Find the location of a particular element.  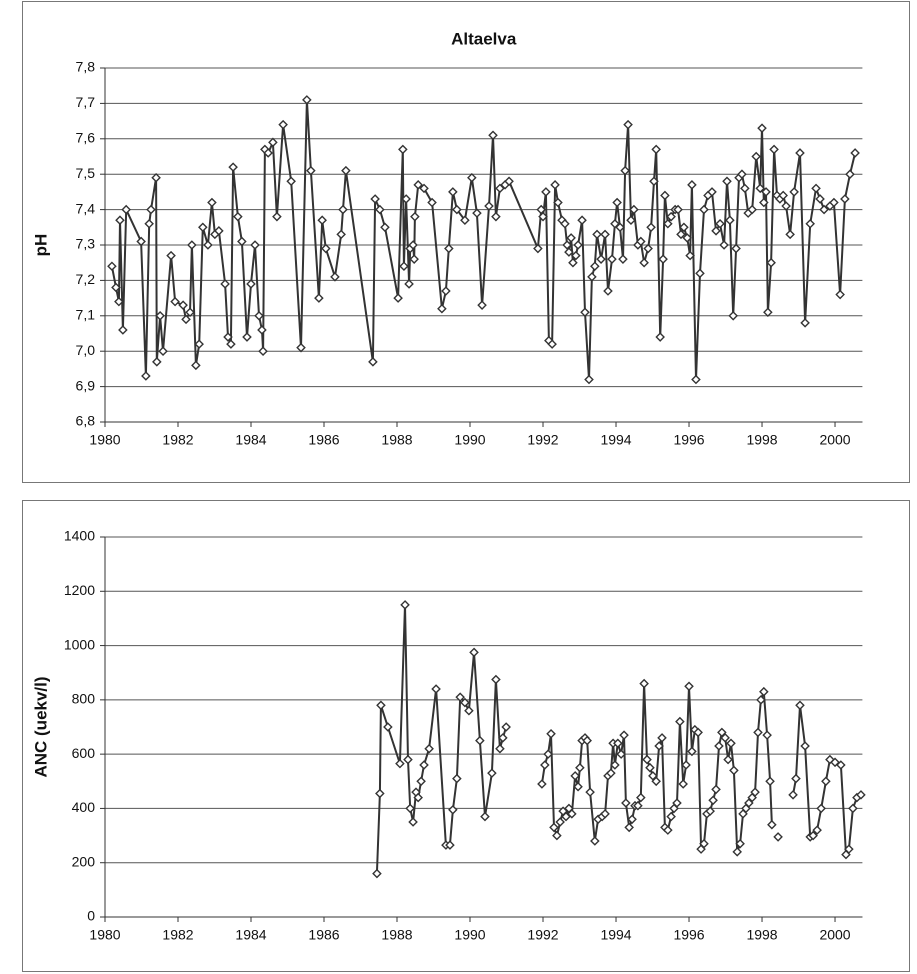

y-tick-label: 7,4 is located at coordinates (86, 208).